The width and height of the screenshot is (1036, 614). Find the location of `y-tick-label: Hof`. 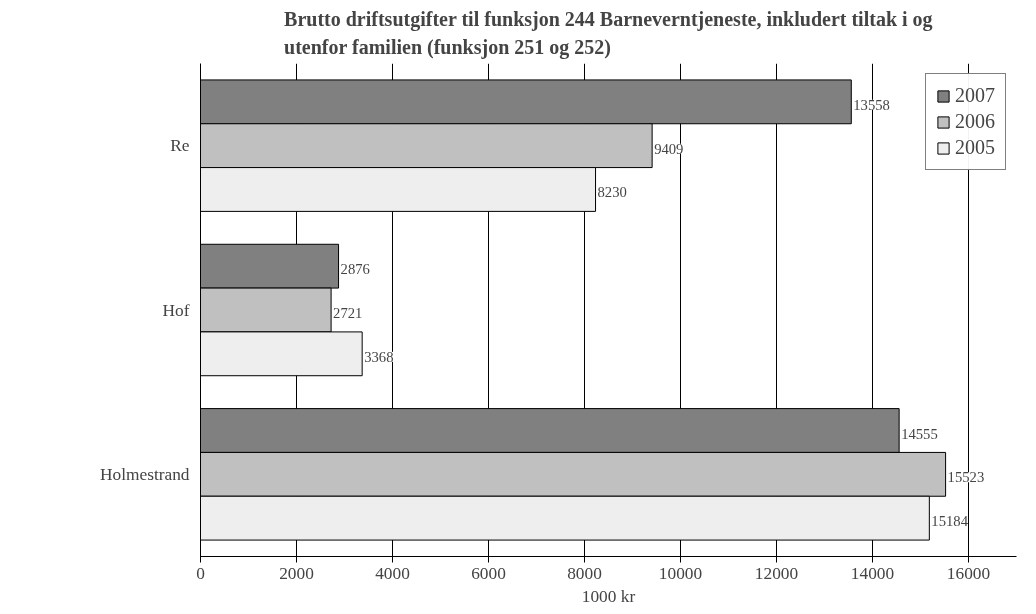

y-tick-label: Hof is located at coordinates (176, 310).